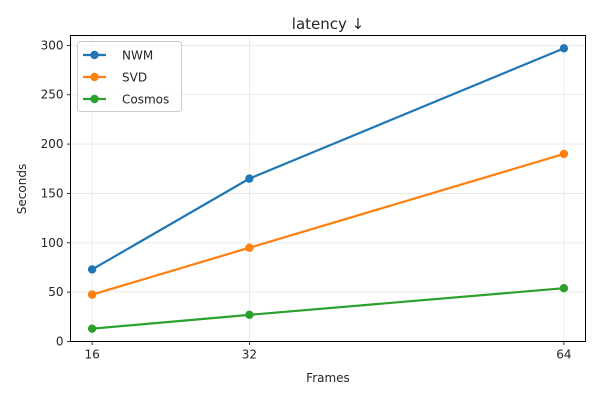 The width and height of the screenshot is (600, 400). I want to click on y-tick-label: 0, so click(60, 342).